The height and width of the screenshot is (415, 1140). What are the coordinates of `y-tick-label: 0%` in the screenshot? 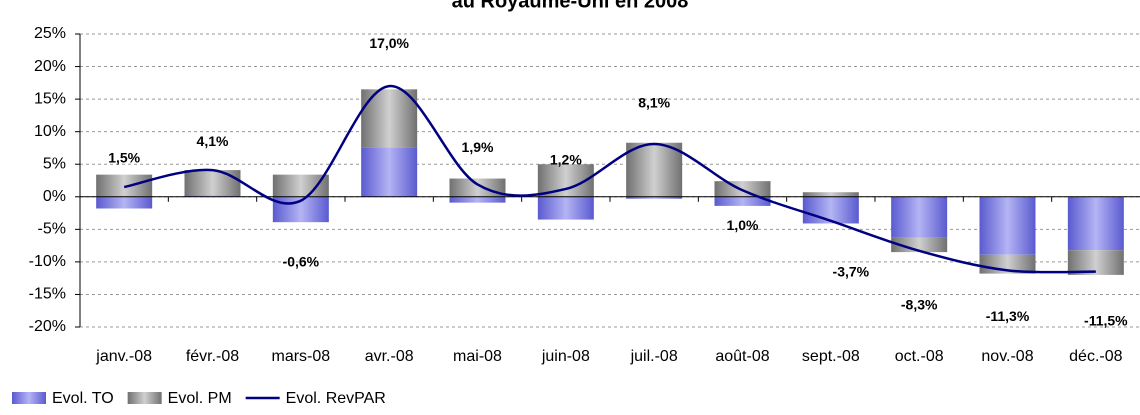 It's located at (54, 196).